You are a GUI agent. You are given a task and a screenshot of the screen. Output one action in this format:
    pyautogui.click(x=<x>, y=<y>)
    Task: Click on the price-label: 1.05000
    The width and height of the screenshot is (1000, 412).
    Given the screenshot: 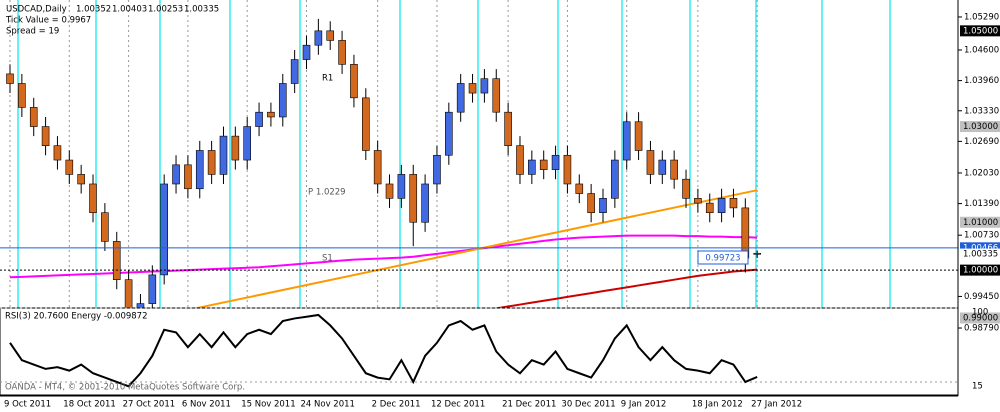 What is the action you would take?
    pyautogui.click(x=980, y=31)
    